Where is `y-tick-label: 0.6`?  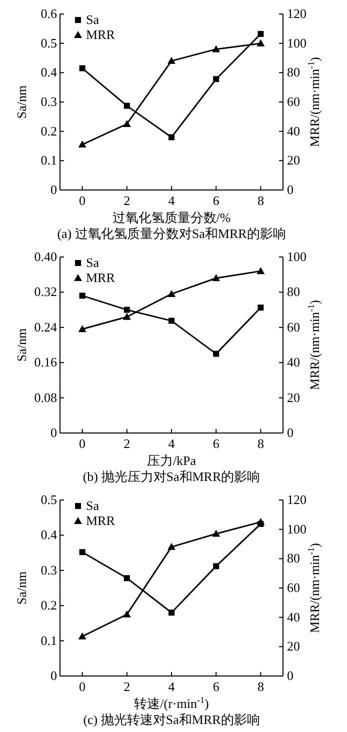
y-tick-label: 0.6 is located at coordinates (49, 13).